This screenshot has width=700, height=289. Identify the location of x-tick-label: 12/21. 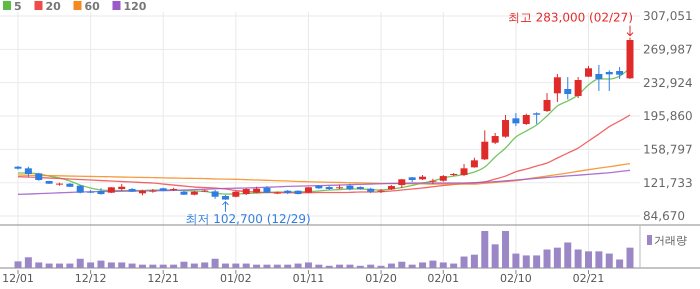
(163, 278).